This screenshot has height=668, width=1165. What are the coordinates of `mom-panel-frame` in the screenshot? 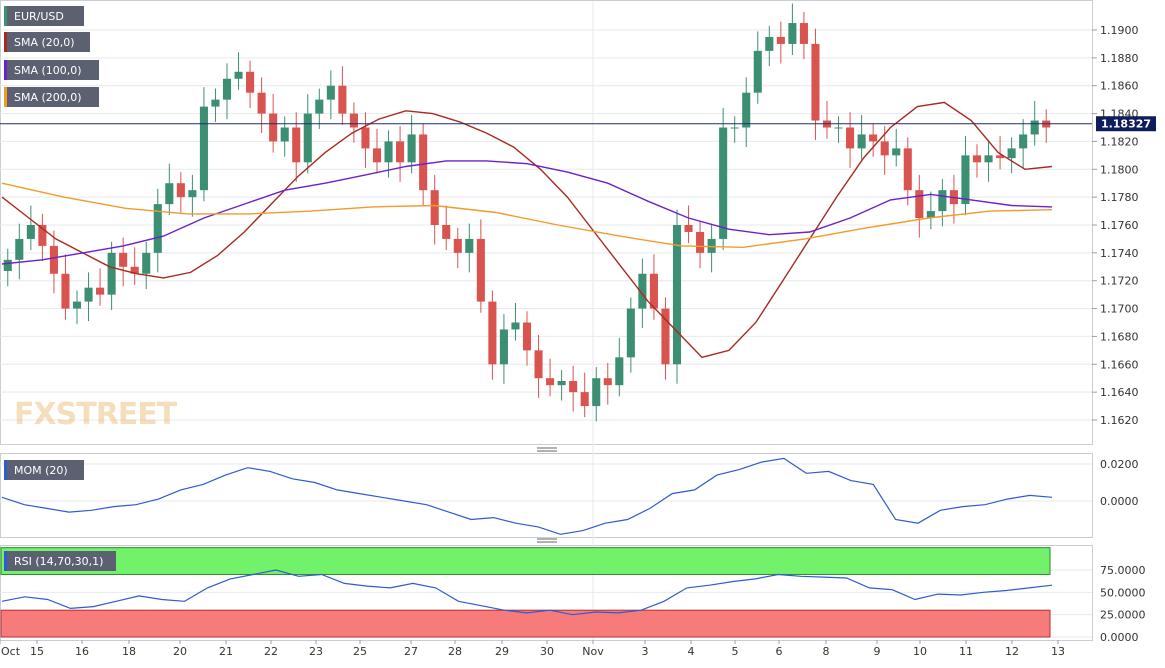 It's located at (546, 495).